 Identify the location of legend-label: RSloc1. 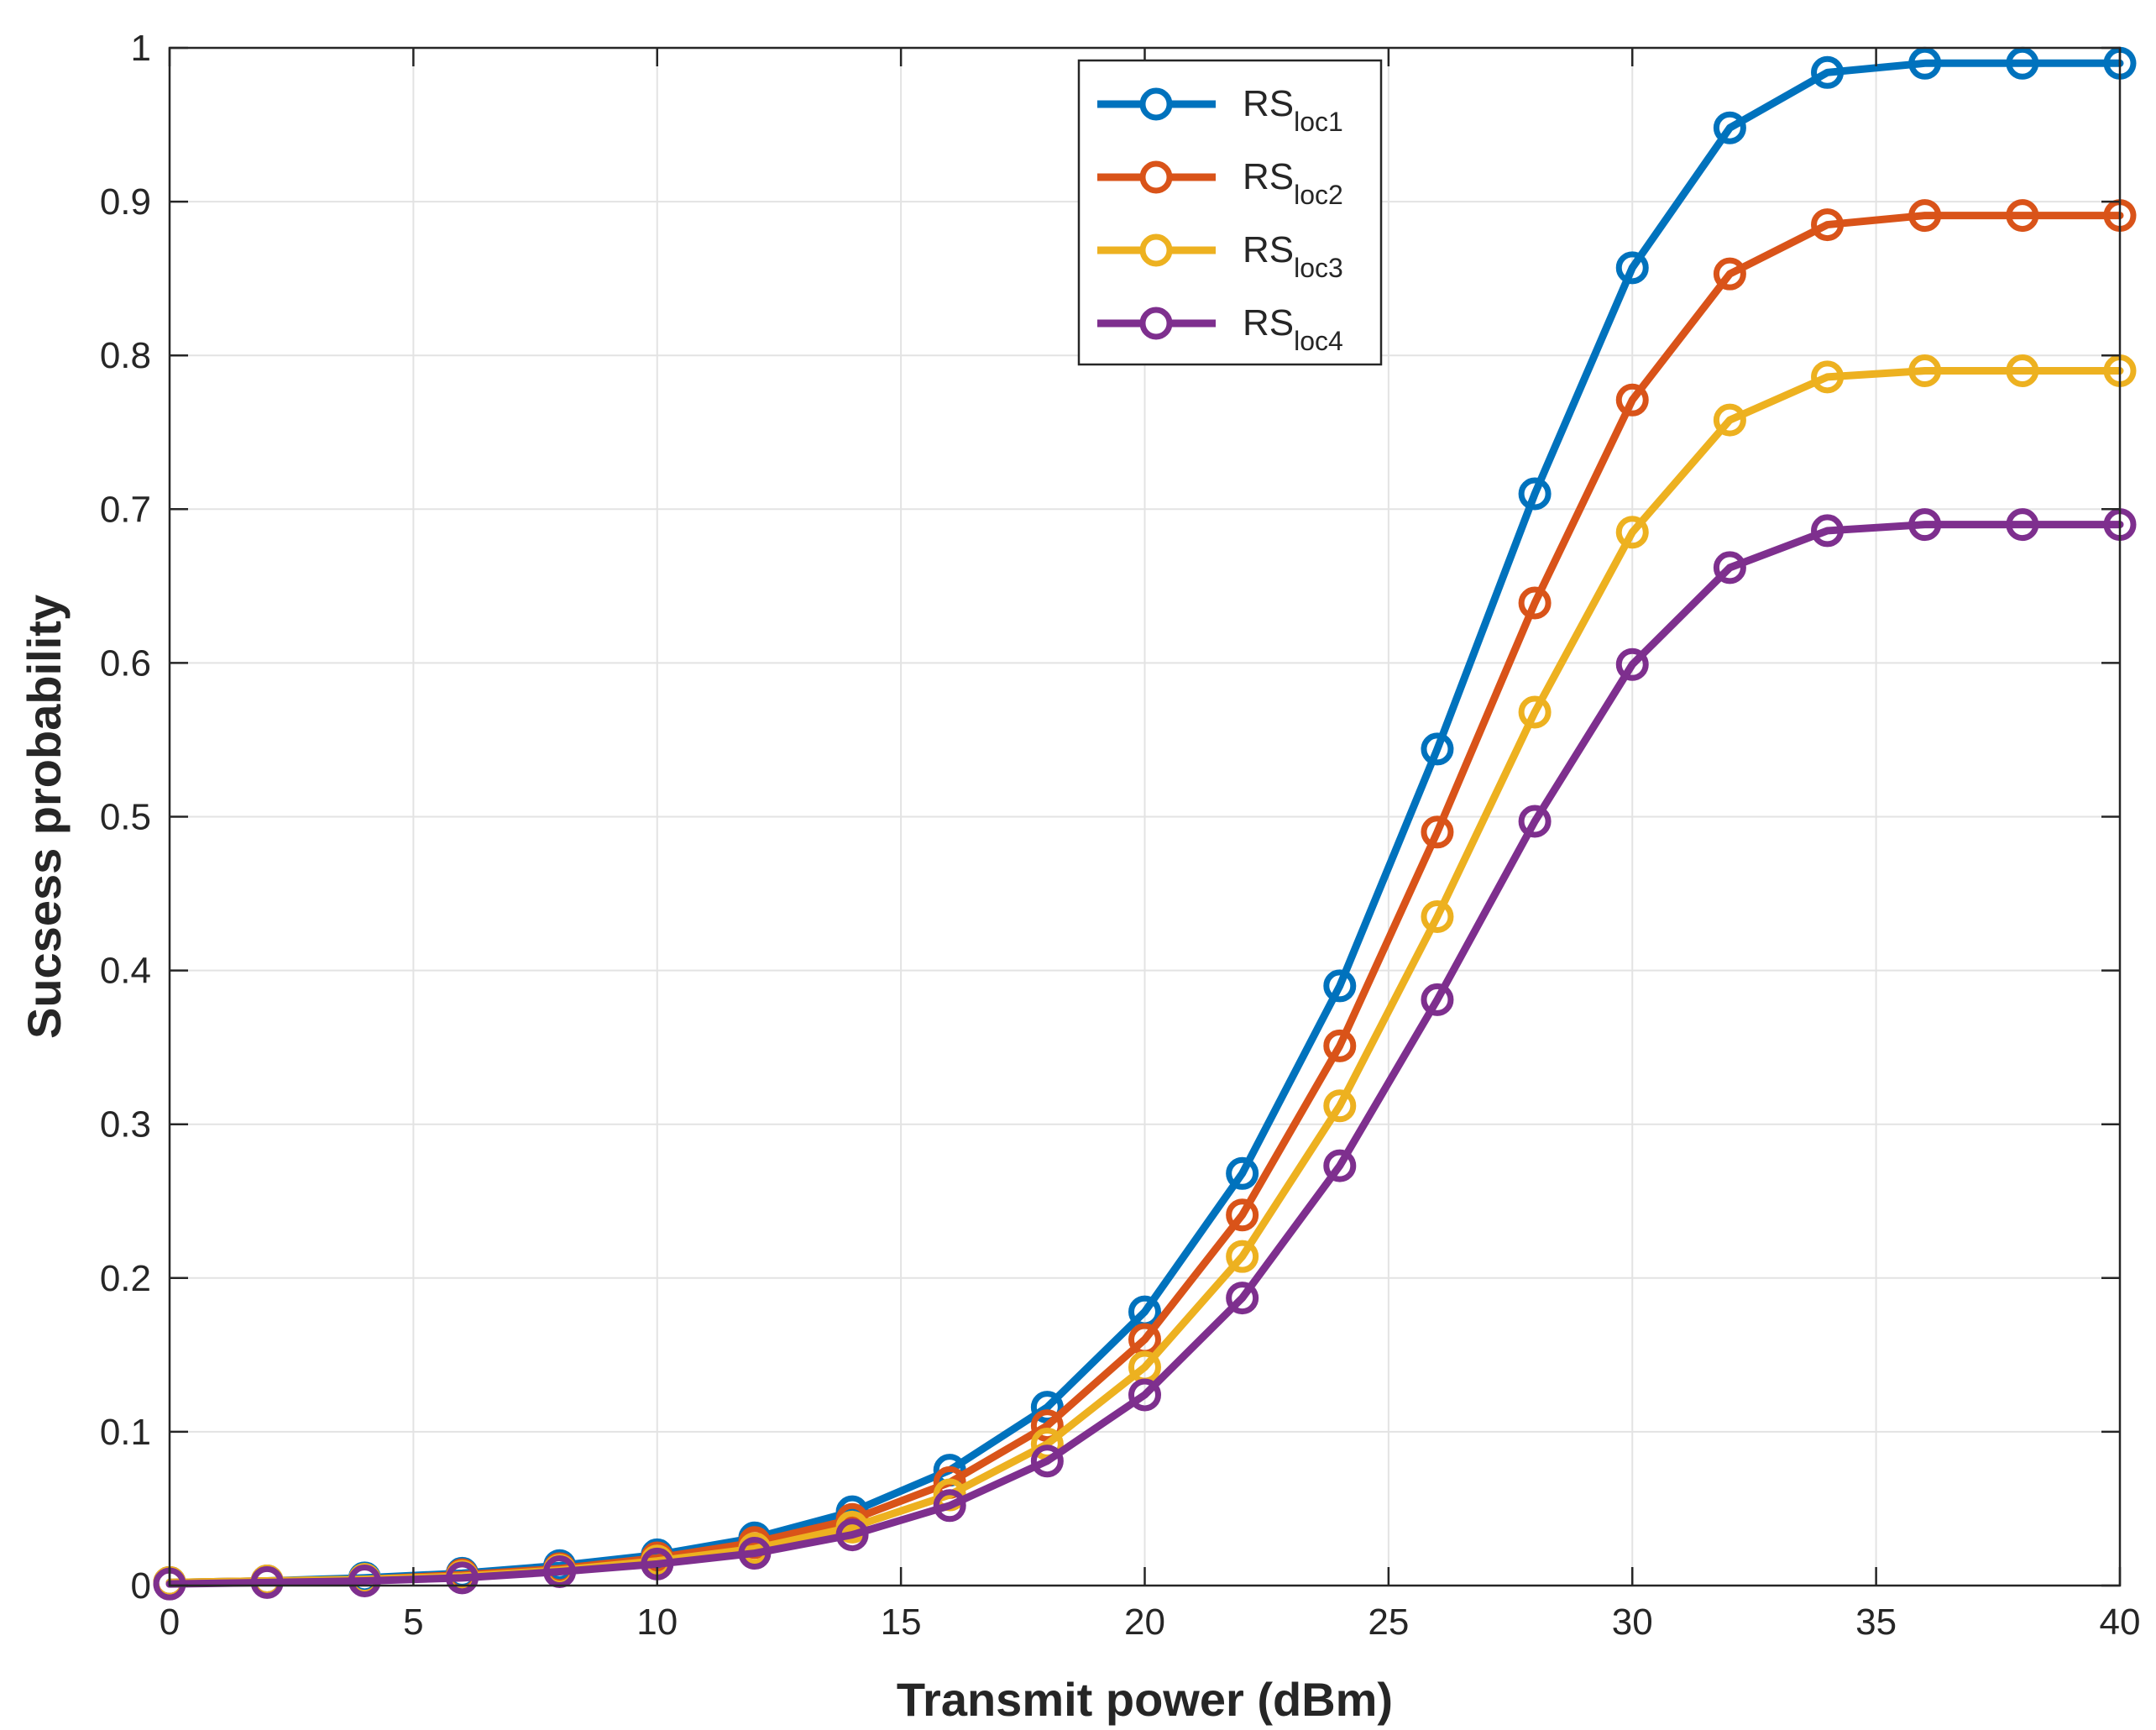
(1293, 110).